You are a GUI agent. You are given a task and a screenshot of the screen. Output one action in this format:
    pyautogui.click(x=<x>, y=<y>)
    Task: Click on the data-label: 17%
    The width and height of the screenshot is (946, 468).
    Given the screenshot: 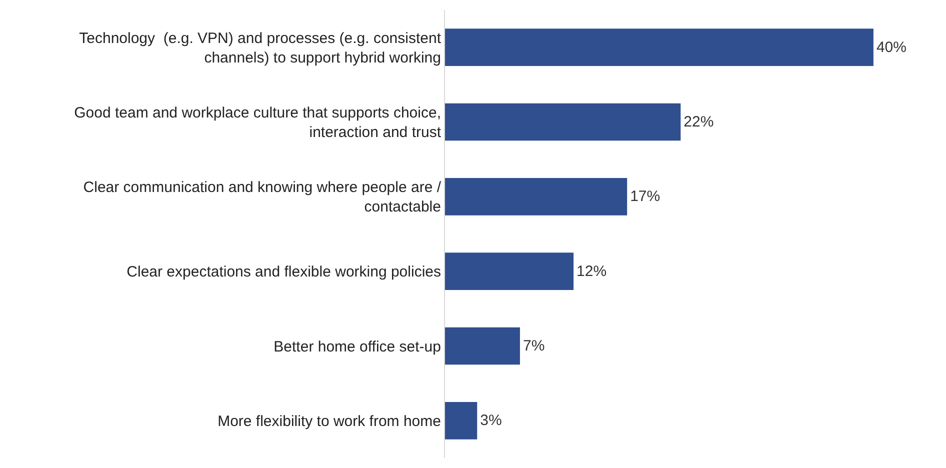 What is the action you would take?
    pyautogui.click(x=645, y=197)
    